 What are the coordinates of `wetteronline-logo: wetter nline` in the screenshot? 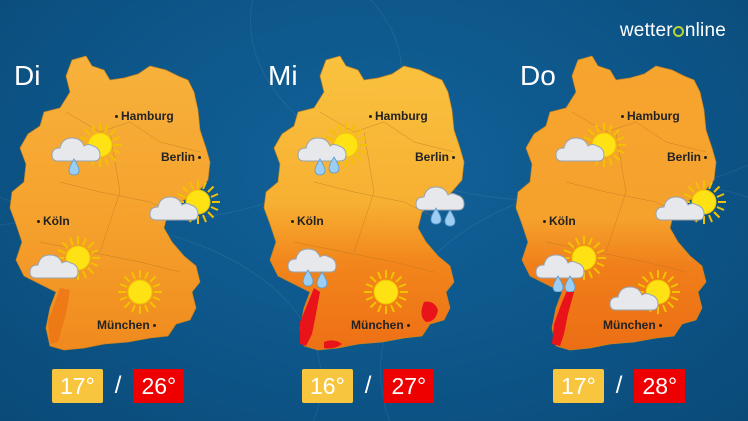 It's located at (673, 31).